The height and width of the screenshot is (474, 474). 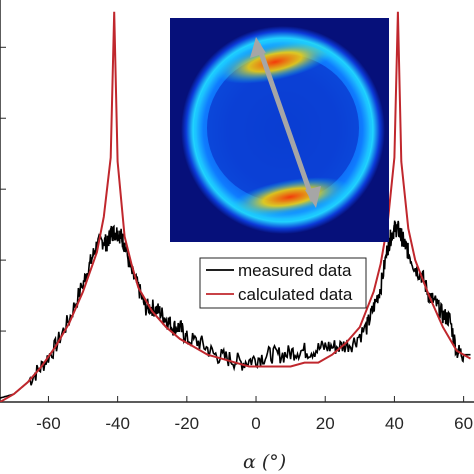 What do you see at coordinates (264, 462) in the screenshot?
I see `x-axis-label: α (°)` at bounding box center [264, 462].